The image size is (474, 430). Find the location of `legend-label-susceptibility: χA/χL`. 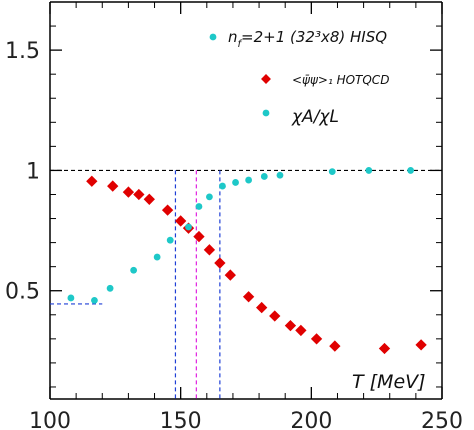

legend-label-susceptibility: χA/χL is located at coordinates (315, 117).